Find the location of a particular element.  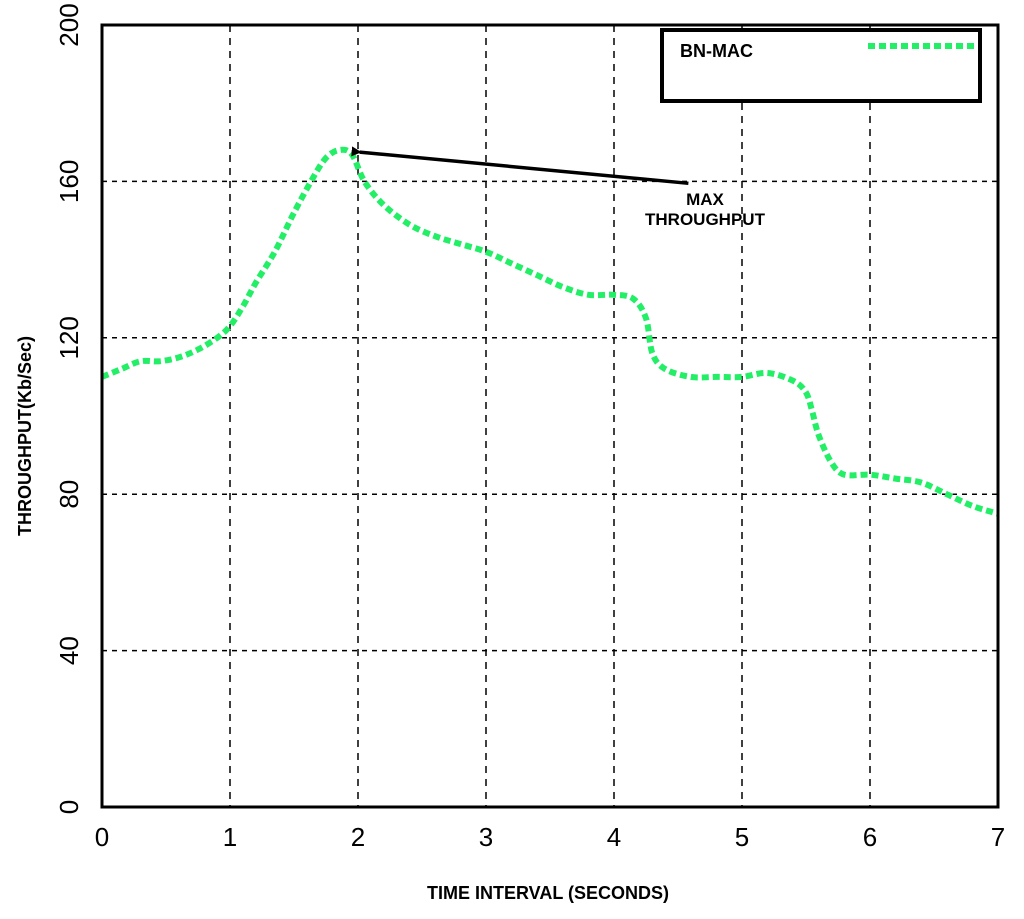

x-tick-label: 5 is located at coordinates (742, 837).